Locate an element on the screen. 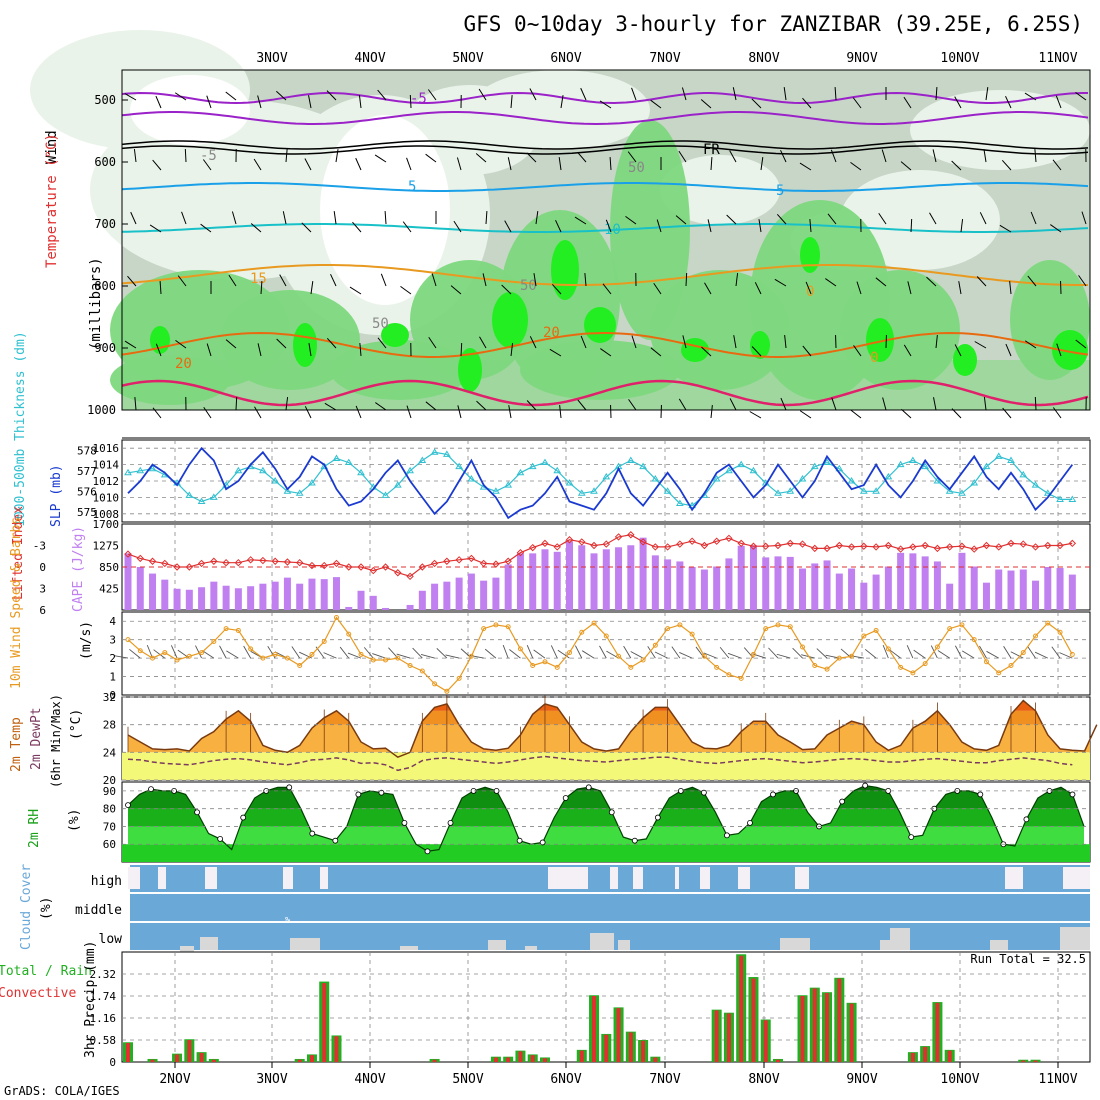 This screenshot has width=1100, height=1100. day-label-bottom-4: 6NOV is located at coordinates (565, 1079).